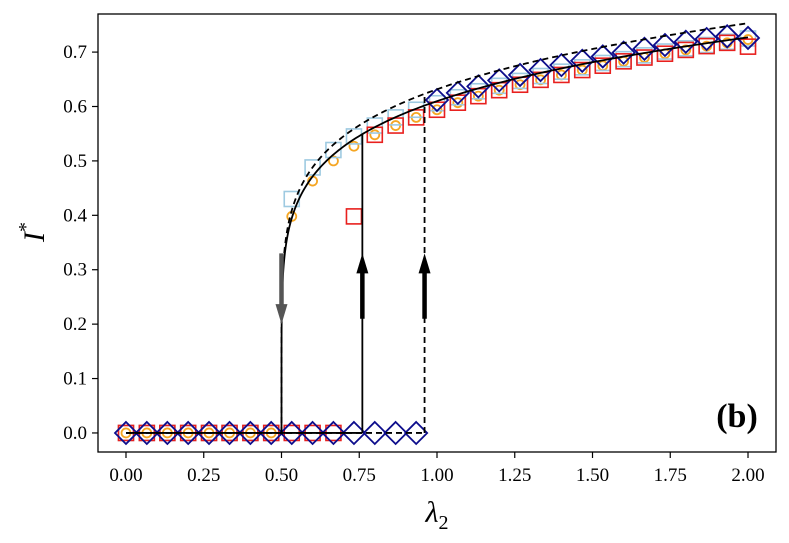 The image size is (789, 543). Describe the element at coordinates (592, 475) in the screenshot. I see `x-tick-label: 1.50` at that location.